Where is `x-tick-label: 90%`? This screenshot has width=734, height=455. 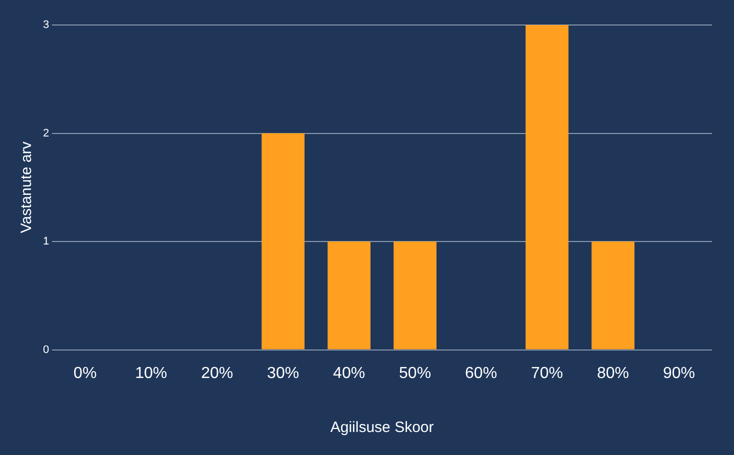
x-tick-label: 90% is located at coordinates (679, 373).